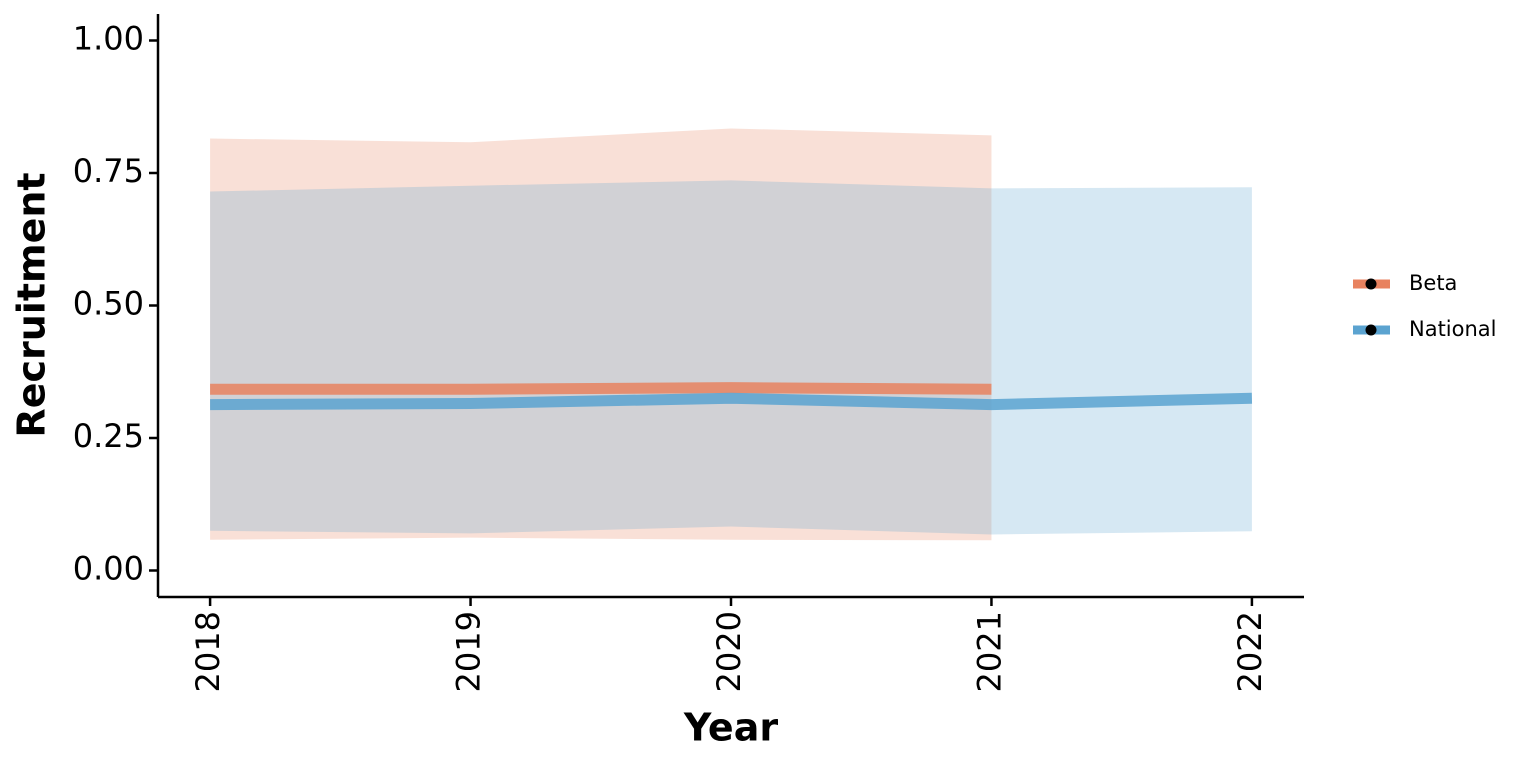 Image resolution: width=1536 pixels, height=772 pixels. What do you see at coordinates (108, 569) in the screenshot?
I see `y-tick-label: 0.00` at bounding box center [108, 569].